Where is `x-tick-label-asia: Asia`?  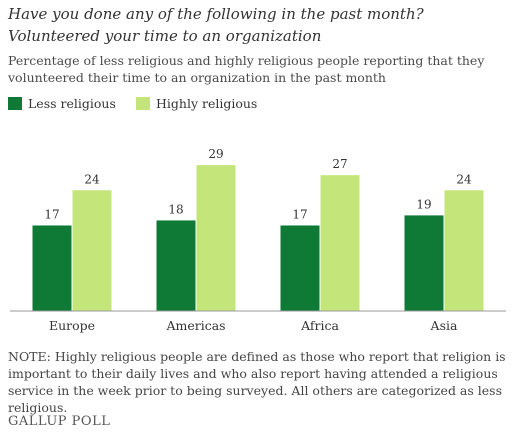 x-tick-label-asia: Asia is located at coordinates (444, 325).